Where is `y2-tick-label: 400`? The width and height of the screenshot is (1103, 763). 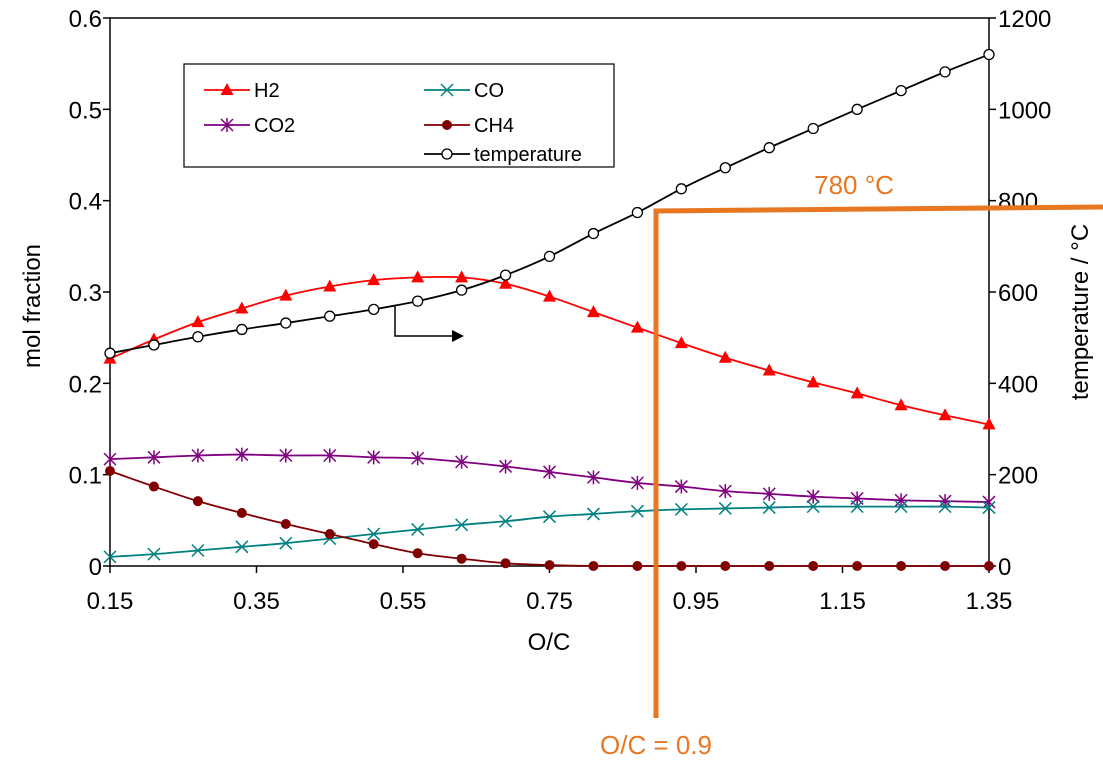
y2-tick-label: 400 is located at coordinates (1018, 384).